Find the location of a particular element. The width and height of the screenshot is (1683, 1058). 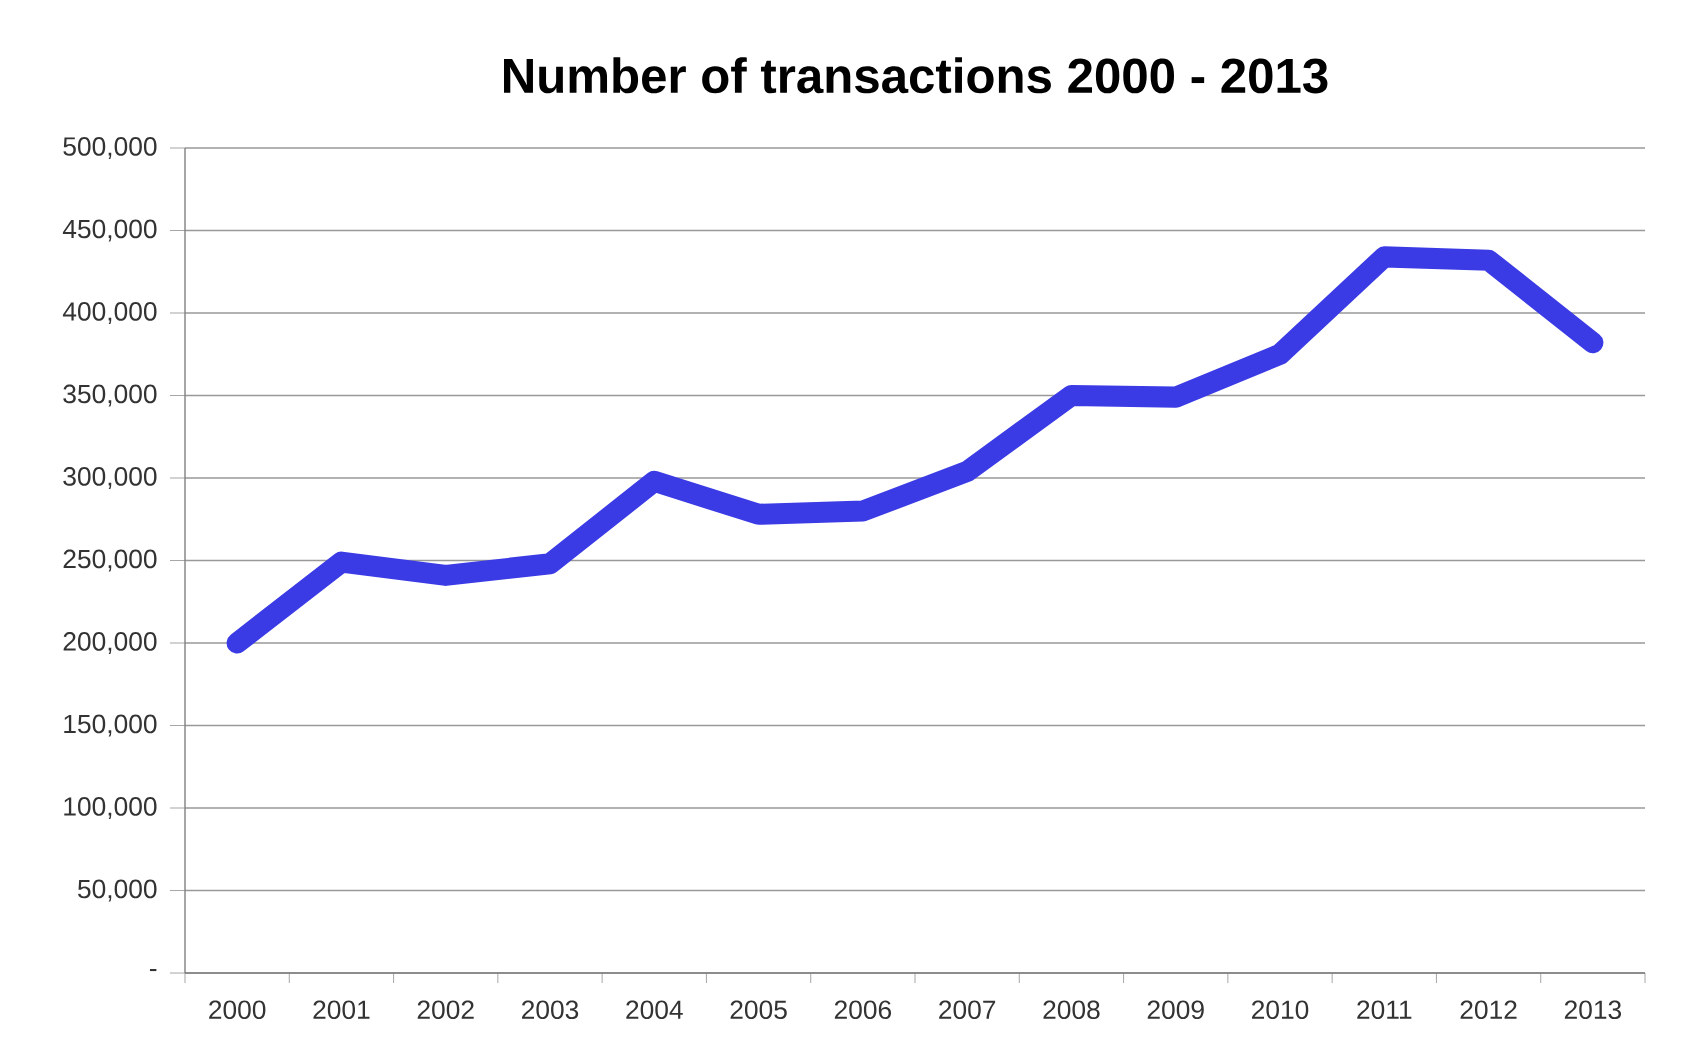

x-tick-label: 2005 is located at coordinates (758, 1010).